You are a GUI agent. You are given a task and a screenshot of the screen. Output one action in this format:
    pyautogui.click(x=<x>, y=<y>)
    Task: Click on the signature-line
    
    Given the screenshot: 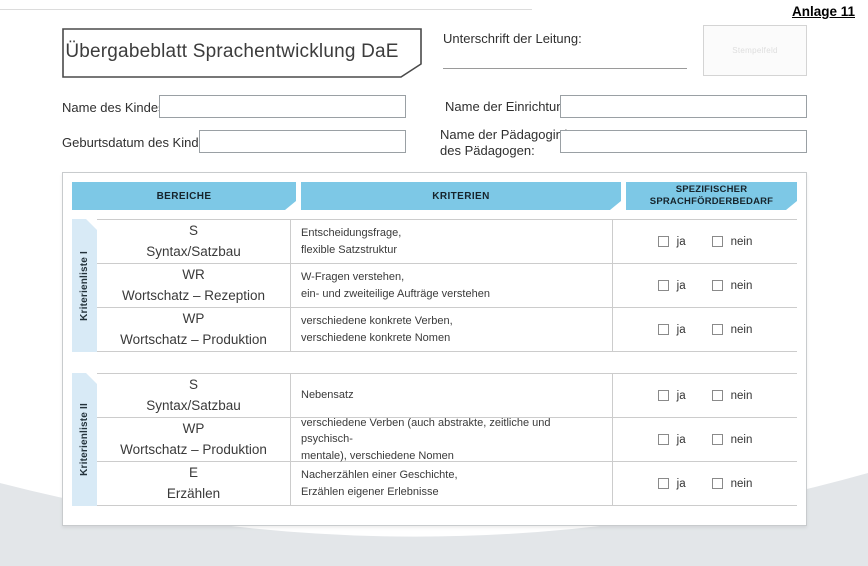 What is the action you would take?
    pyautogui.click(x=565, y=68)
    